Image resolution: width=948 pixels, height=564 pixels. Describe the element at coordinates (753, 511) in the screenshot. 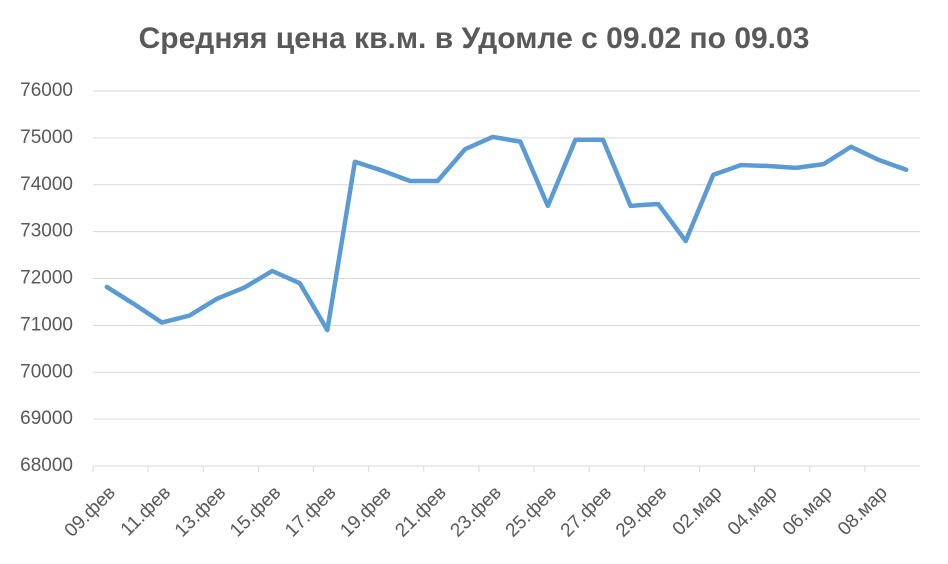

I see `x-tick-label: 04.мар` at that location.